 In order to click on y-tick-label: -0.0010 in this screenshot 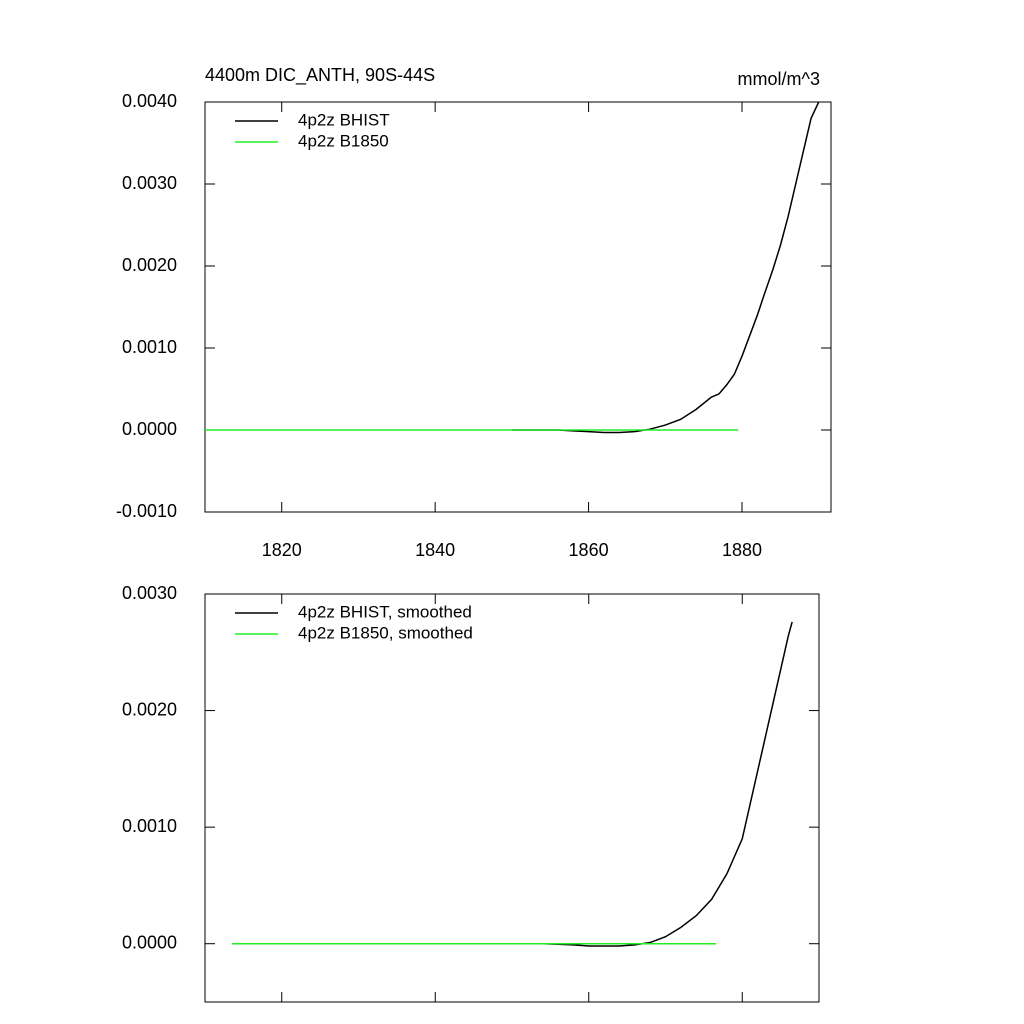, I will do `click(146, 511)`.